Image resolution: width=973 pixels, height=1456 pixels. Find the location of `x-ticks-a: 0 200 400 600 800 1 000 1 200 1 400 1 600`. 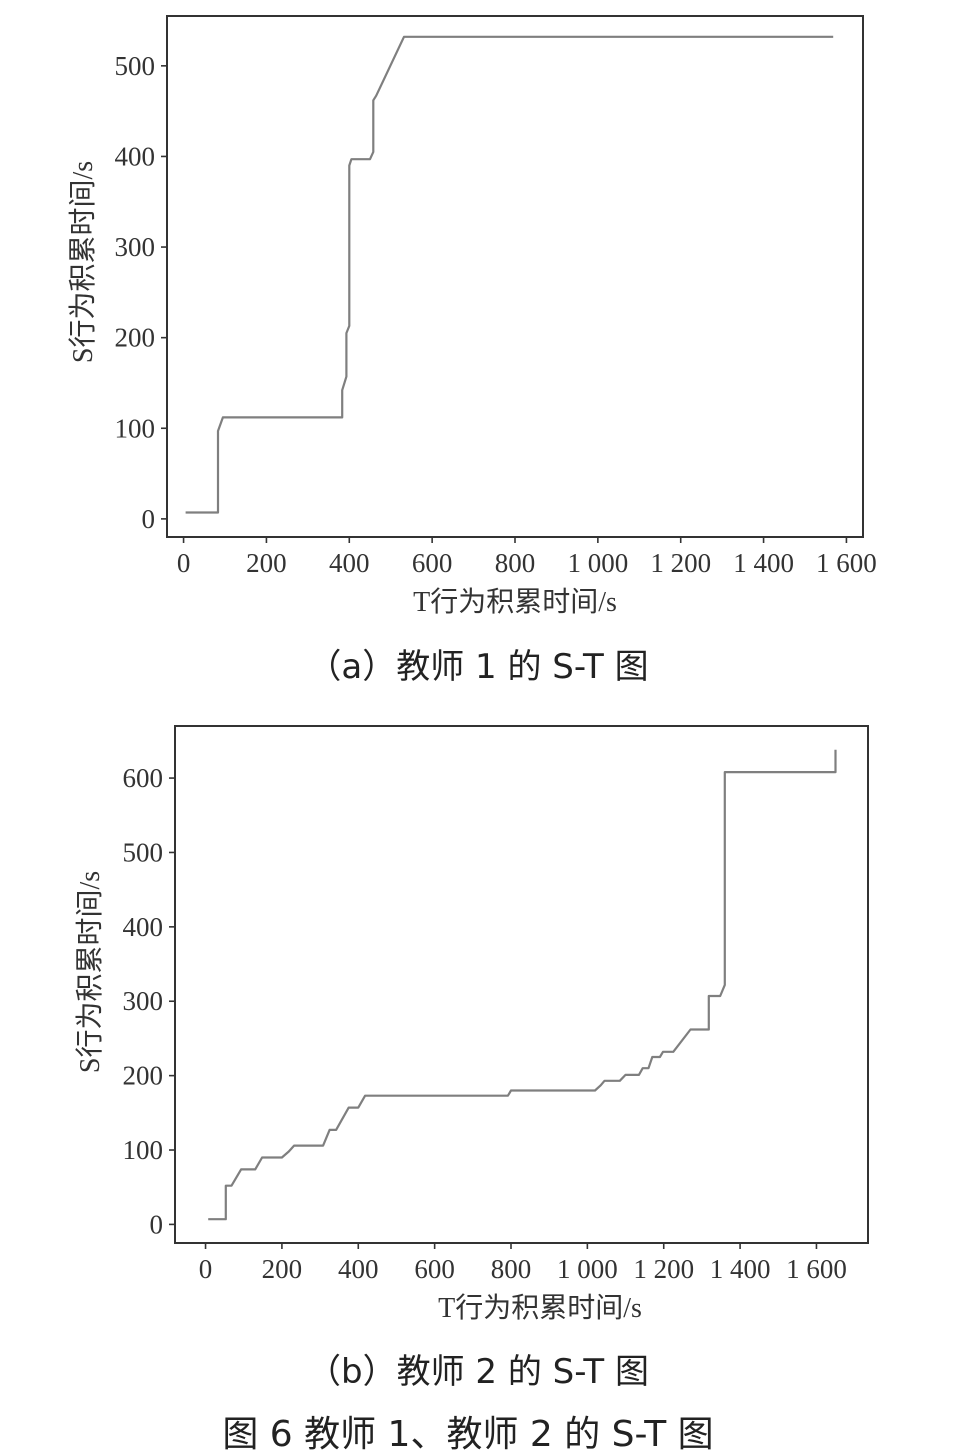

x-ticks-a: 0 200 400 600 800 1 000 1 200 1 400 1 600 is located at coordinates (527, 557).